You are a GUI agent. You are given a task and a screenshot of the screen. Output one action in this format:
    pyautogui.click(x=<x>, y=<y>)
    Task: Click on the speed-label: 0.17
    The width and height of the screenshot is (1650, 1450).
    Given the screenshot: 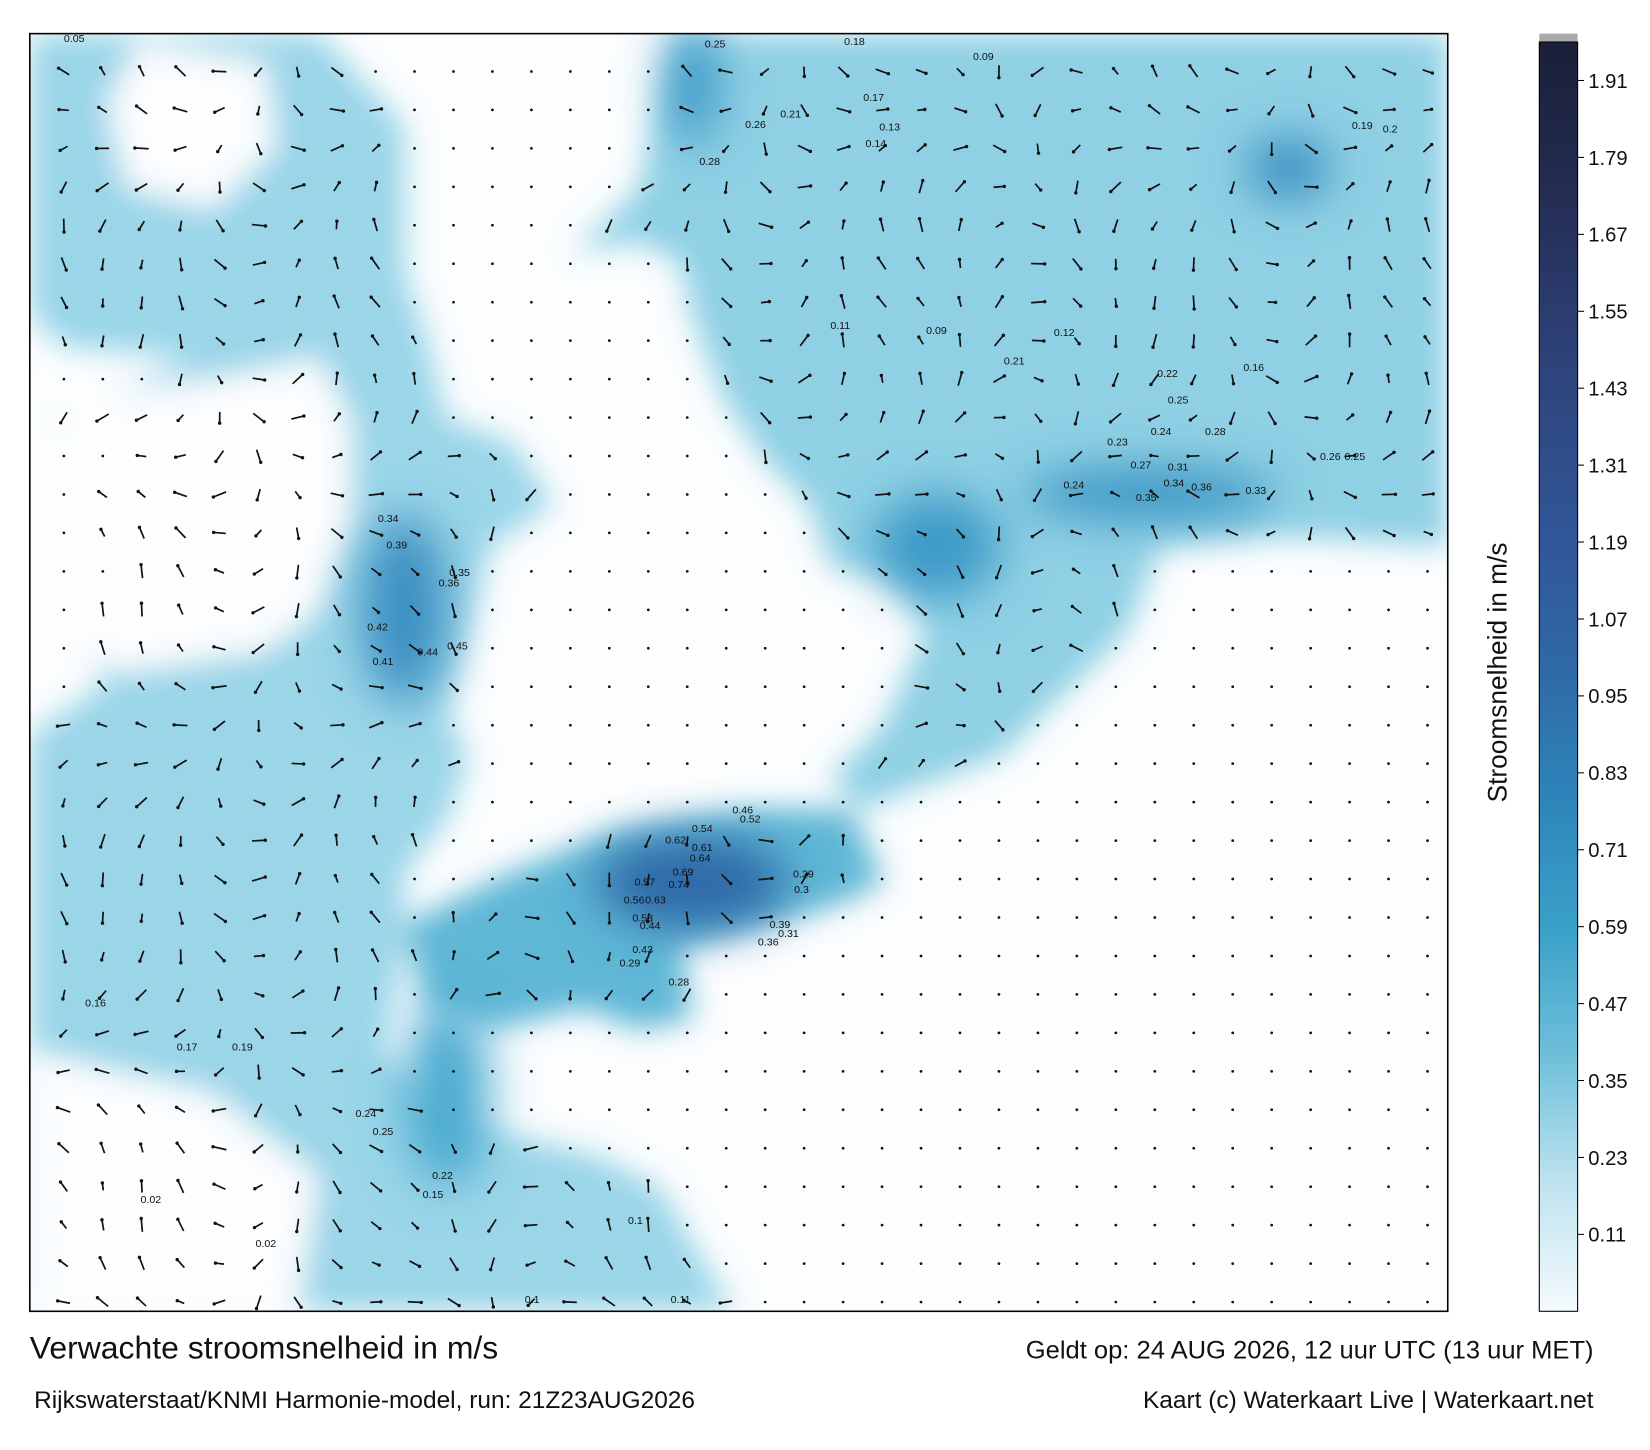 What is the action you would take?
    pyautogui.click(x=873, y=98)
    